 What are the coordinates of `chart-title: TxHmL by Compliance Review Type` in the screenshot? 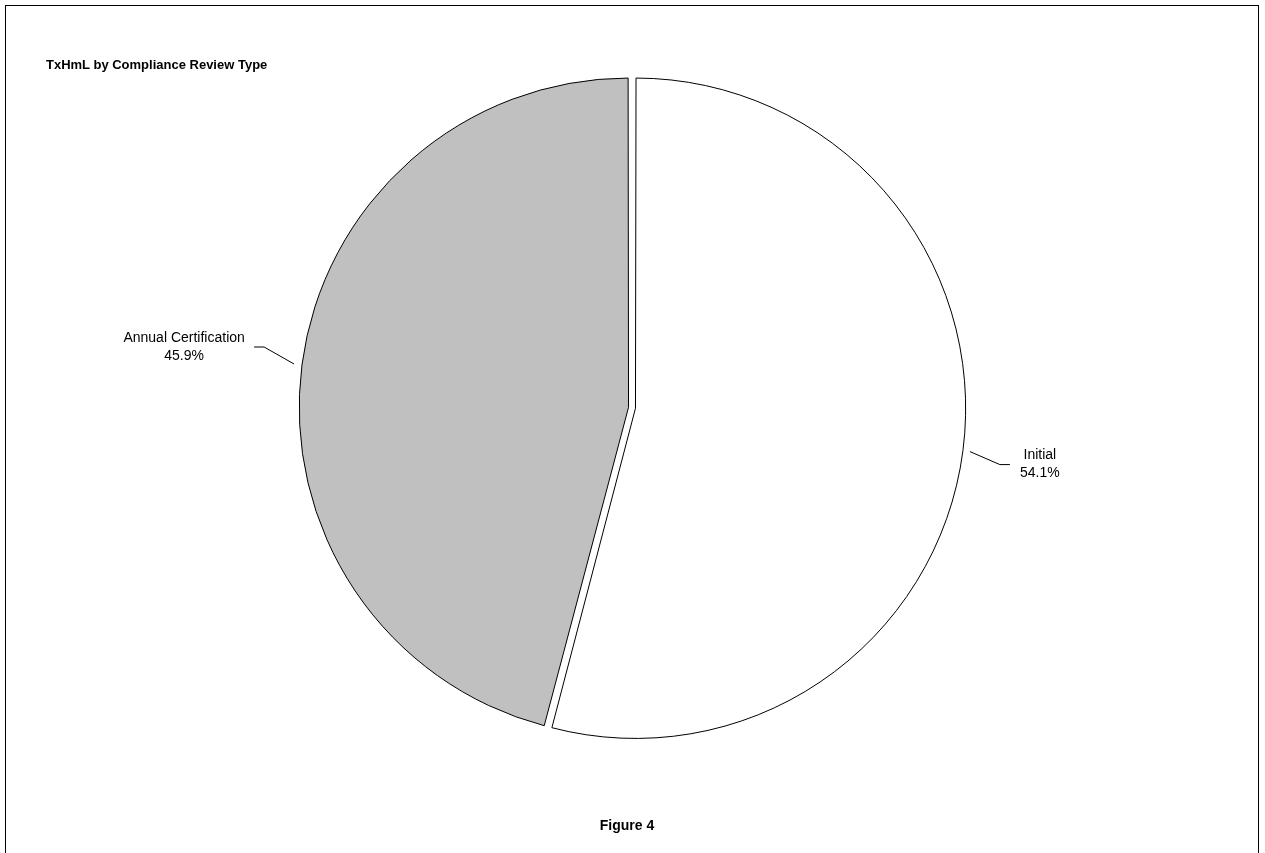 It's located at (157, 65).